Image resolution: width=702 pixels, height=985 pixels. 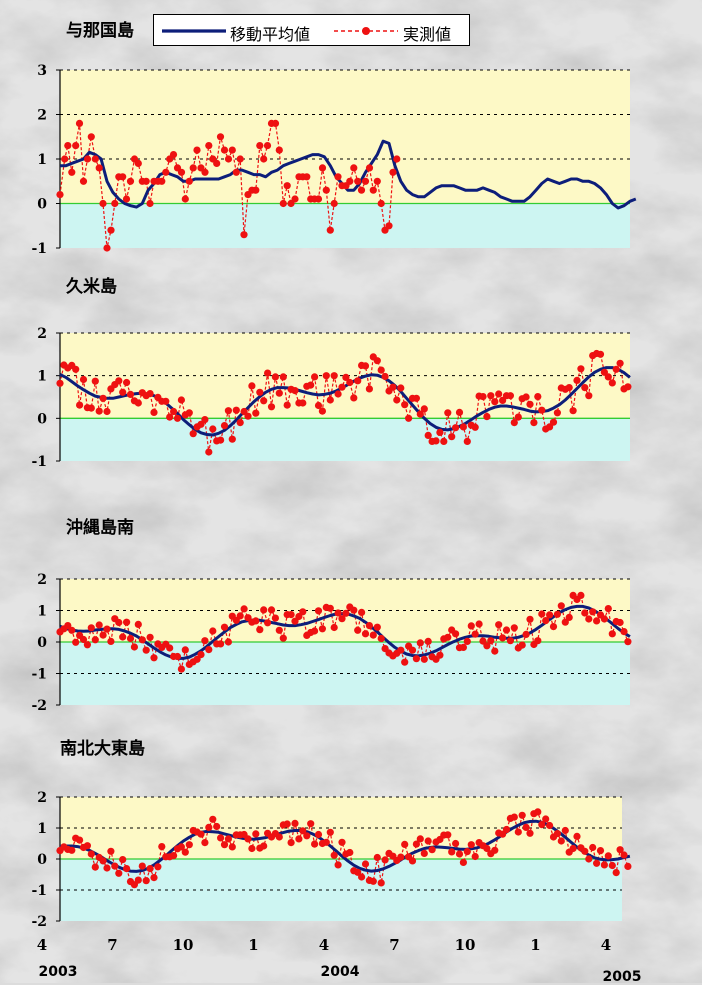 What do you see at coordinates (39, 891) in the screenshot?
I see `y-tick-label: -1` at bounding box center [39, 891].